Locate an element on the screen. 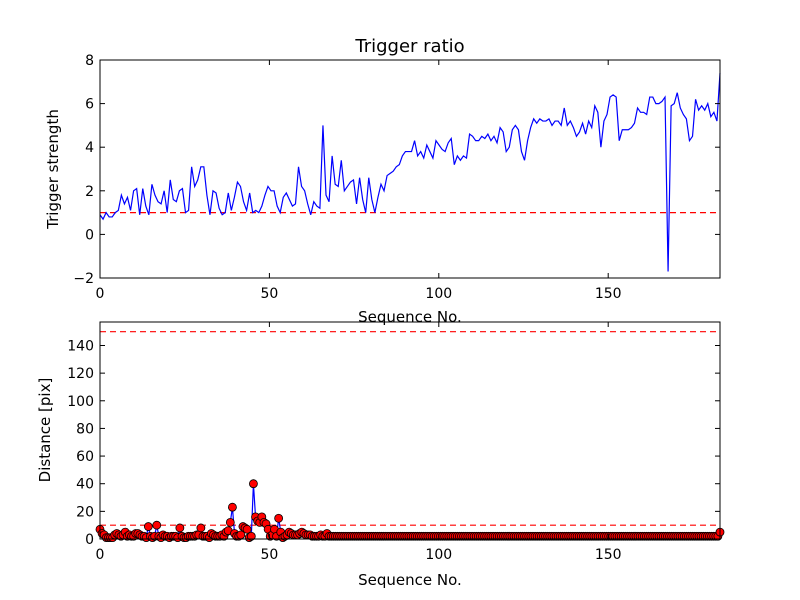 Image resolution: width=800 pixels, height=600 pixels. y-tick-label: 6 is located at coordinates (89, 105).